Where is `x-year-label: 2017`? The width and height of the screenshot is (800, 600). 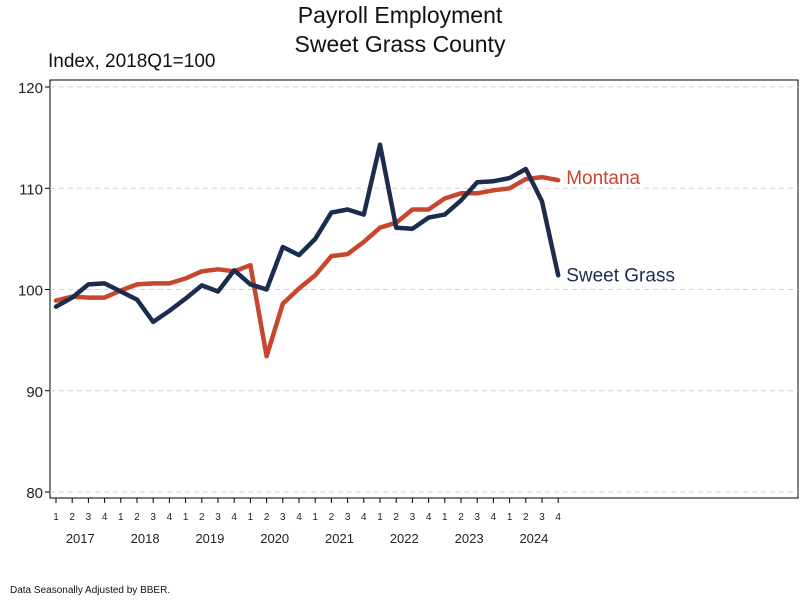
x-year-label: 2017 is located at coordinates (80, 538).